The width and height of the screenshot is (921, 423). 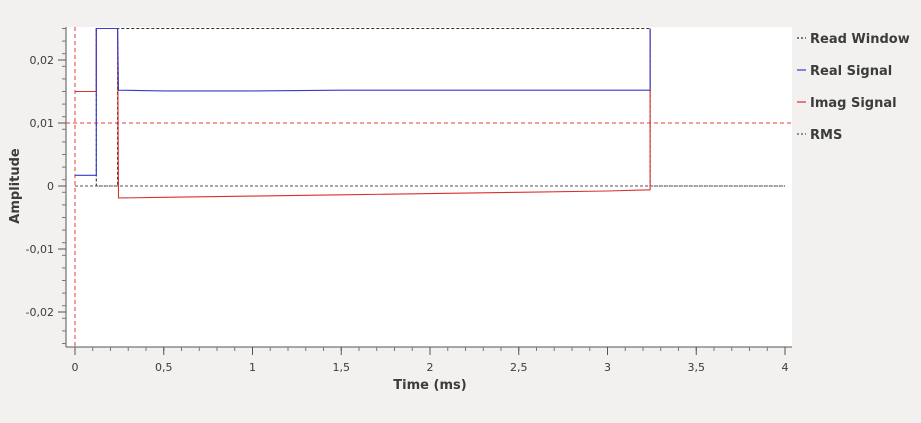 What do you see at coordinates (50, 186) in the screenshot?
I see `y-tick-label: 0` at bounding box center [50, 186].